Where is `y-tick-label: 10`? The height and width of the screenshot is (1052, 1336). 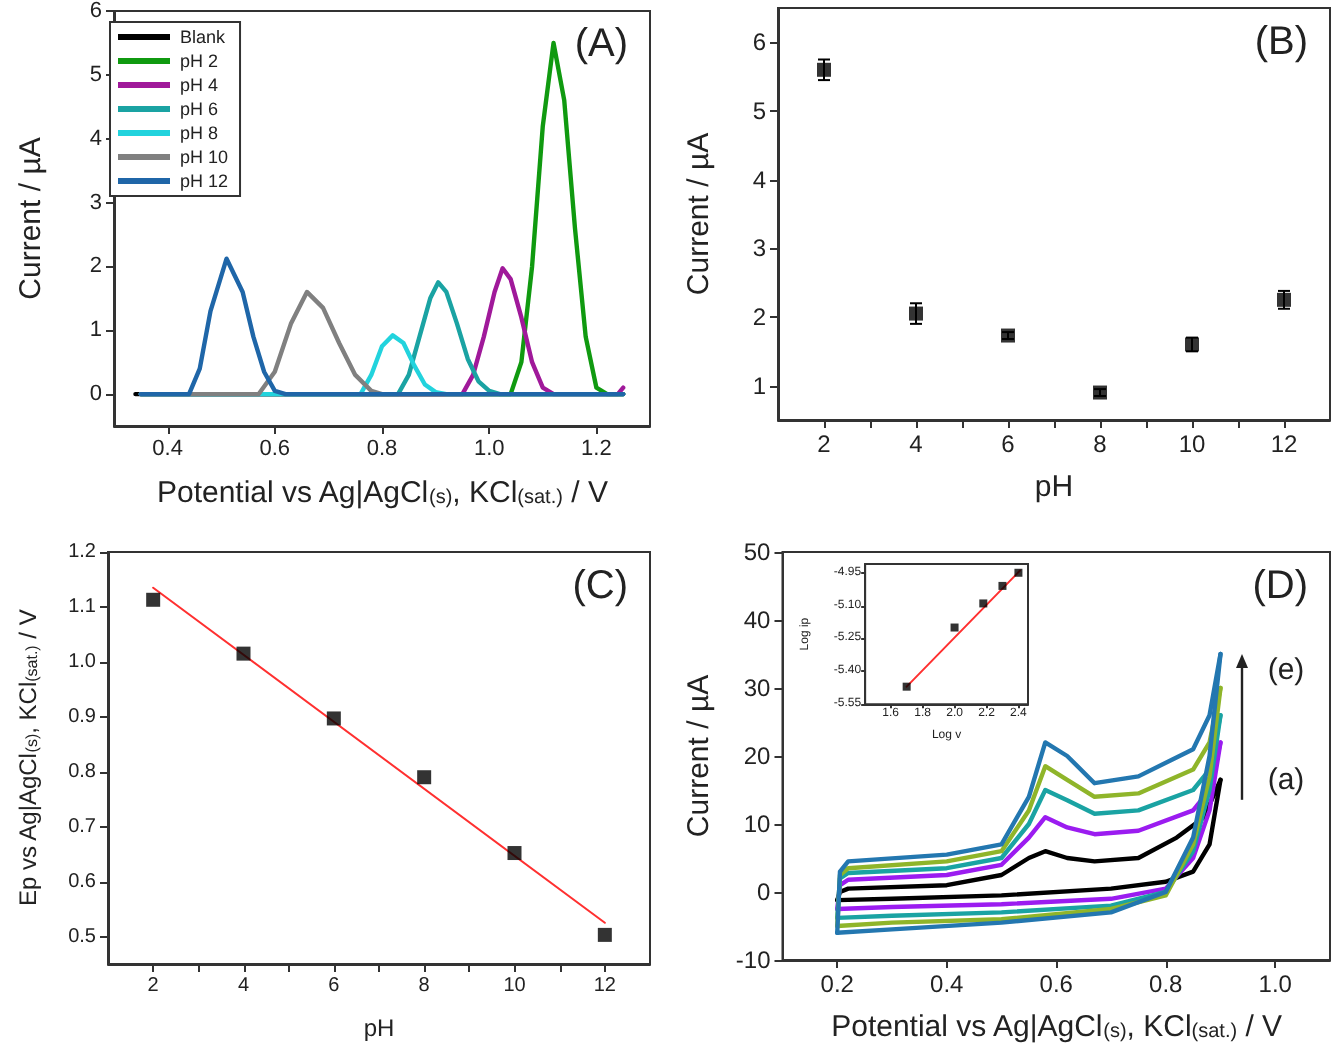 y-tick-label: 10 is located at coordinates (757, 824).